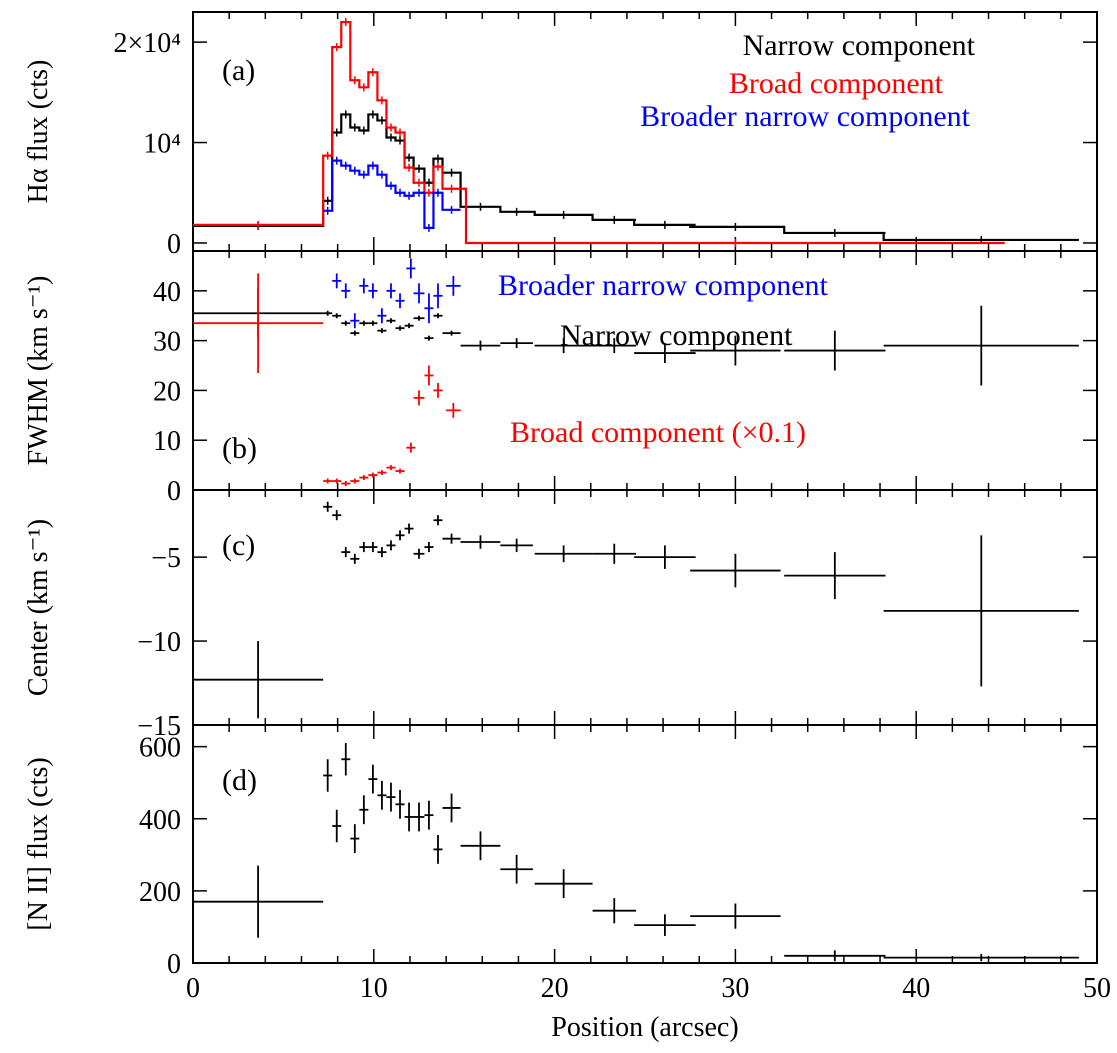  I want to click on panel-label: (b), so click(239, 448).